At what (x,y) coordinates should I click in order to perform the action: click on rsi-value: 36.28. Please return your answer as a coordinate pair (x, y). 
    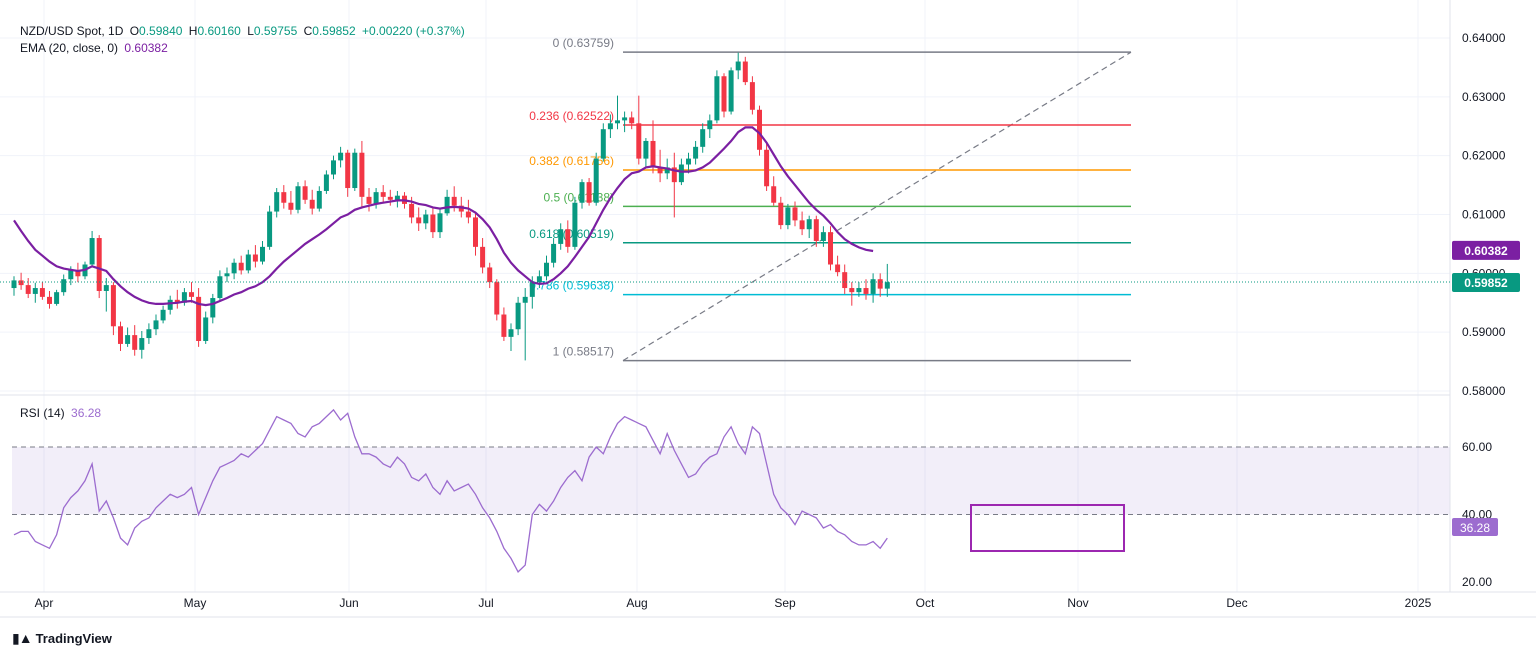
    Looking at the image, I should click on (86, 413).